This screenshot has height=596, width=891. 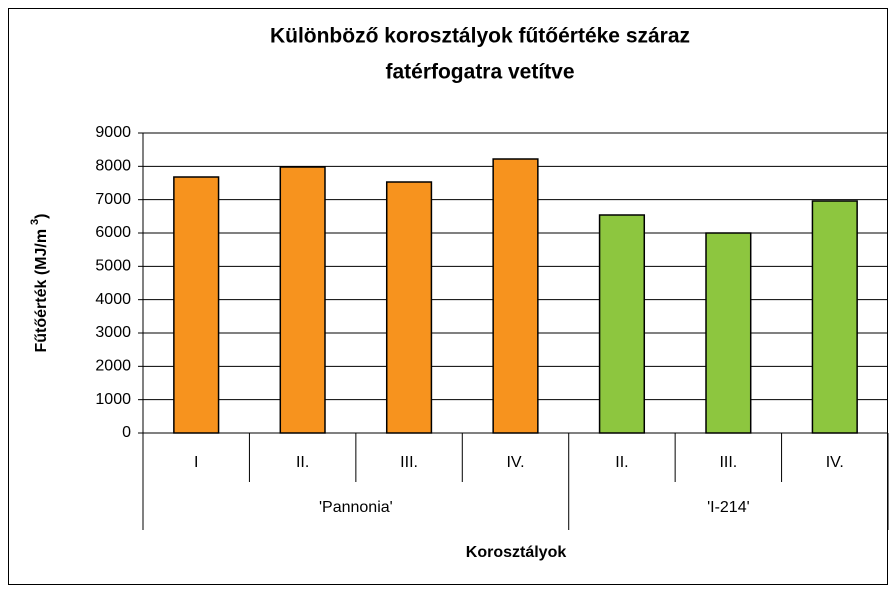 I want to click on y-axis-label-end: ), so click(x=41, y=215).